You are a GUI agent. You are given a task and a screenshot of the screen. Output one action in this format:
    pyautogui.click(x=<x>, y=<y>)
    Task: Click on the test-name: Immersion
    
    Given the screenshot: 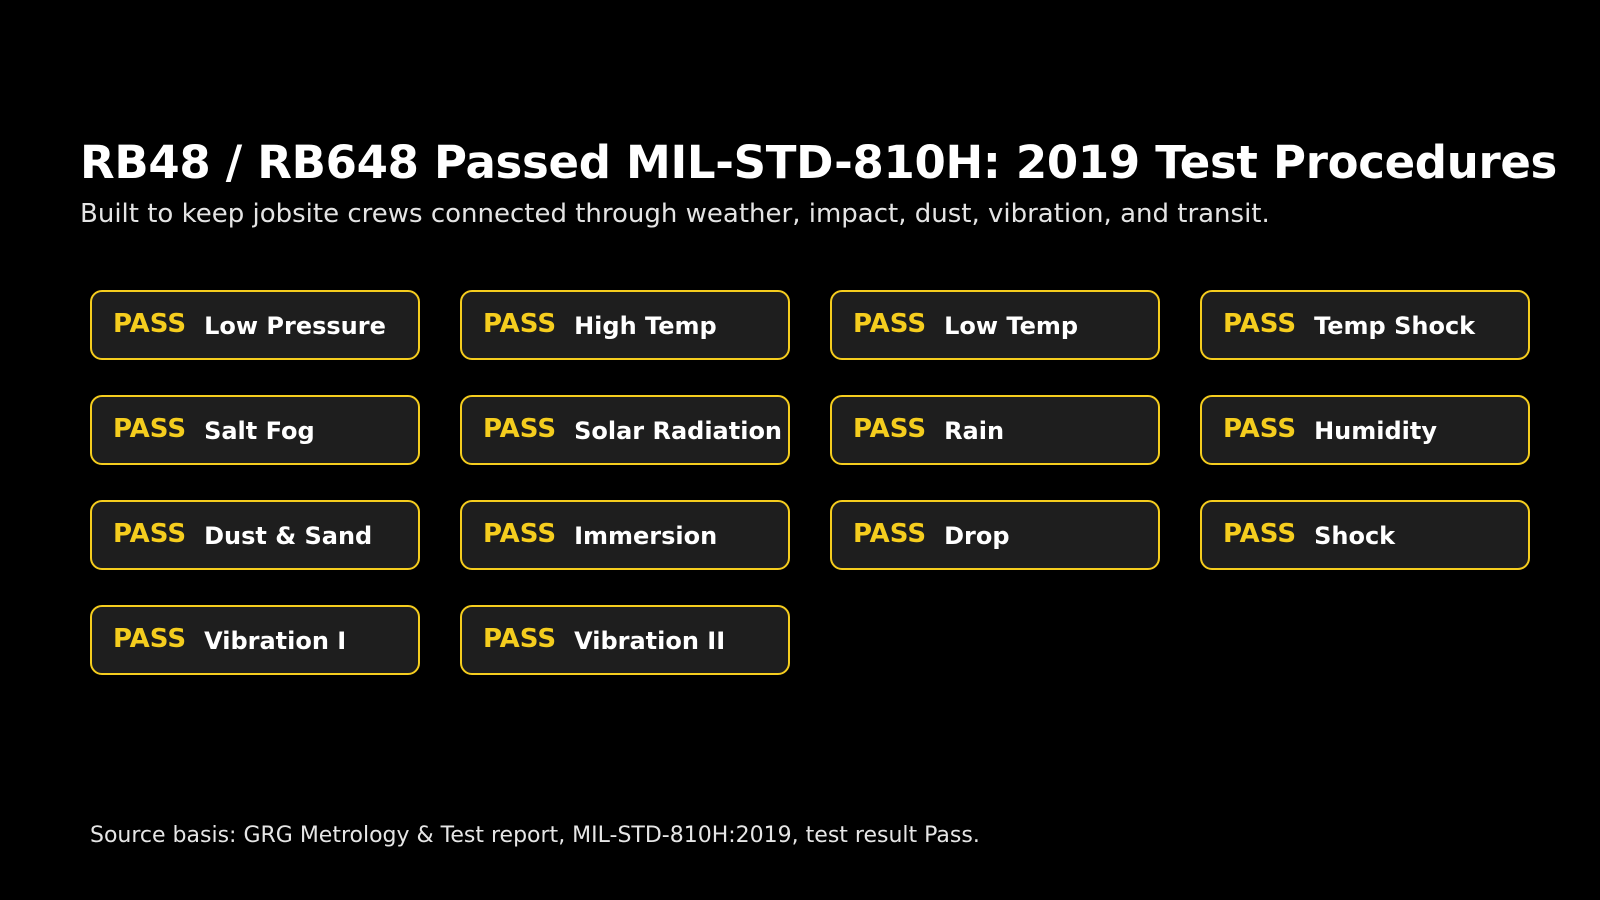 What is the action you would take?
    pyautogui.click(x=646, y=536)
    